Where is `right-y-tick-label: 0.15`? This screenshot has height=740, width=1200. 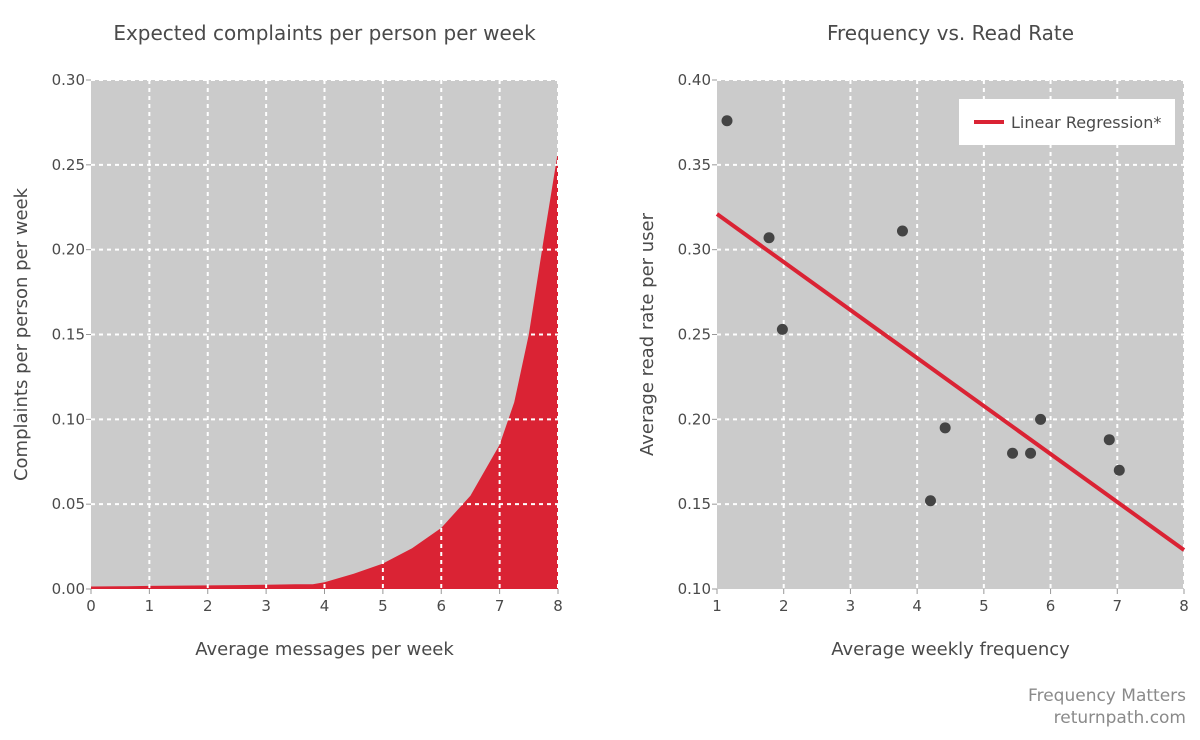
right-y-tick-label: 0.15 is located at coordinates (694, 504).